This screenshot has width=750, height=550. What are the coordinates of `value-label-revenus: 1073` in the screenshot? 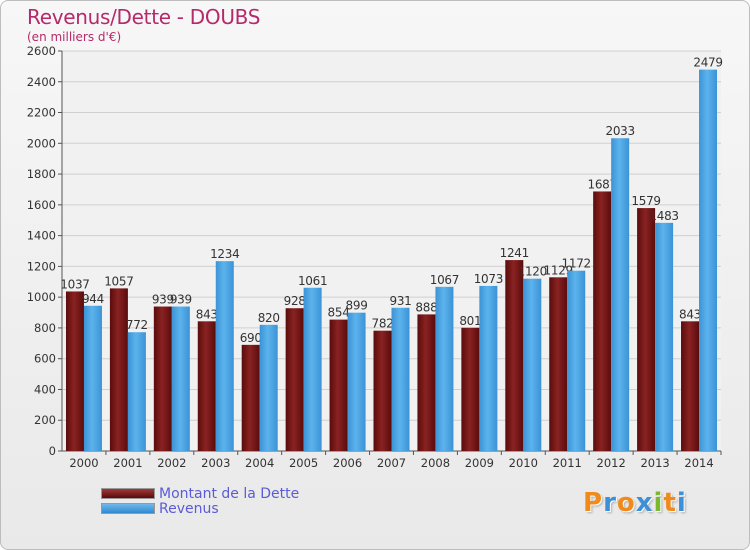 It's located at (488, 279).